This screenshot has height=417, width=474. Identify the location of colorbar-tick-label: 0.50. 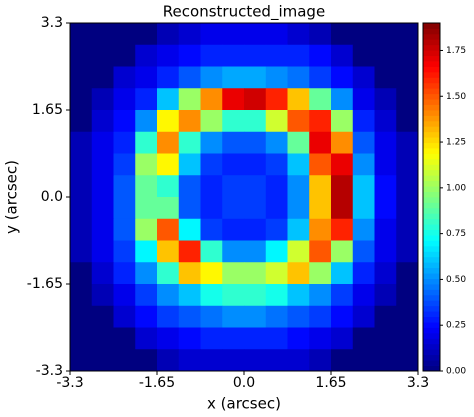
(456, 280).